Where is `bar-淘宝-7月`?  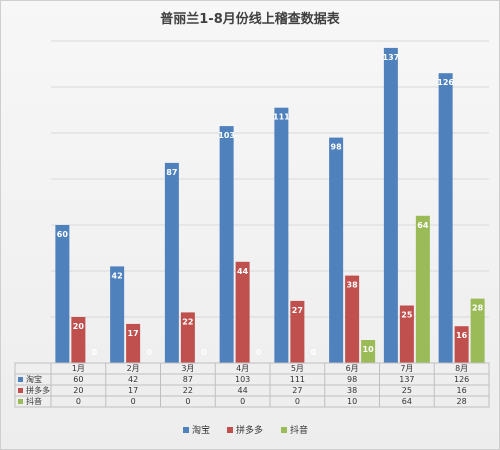 bar-淘宝-7月 is located at coordinates (390, 205).